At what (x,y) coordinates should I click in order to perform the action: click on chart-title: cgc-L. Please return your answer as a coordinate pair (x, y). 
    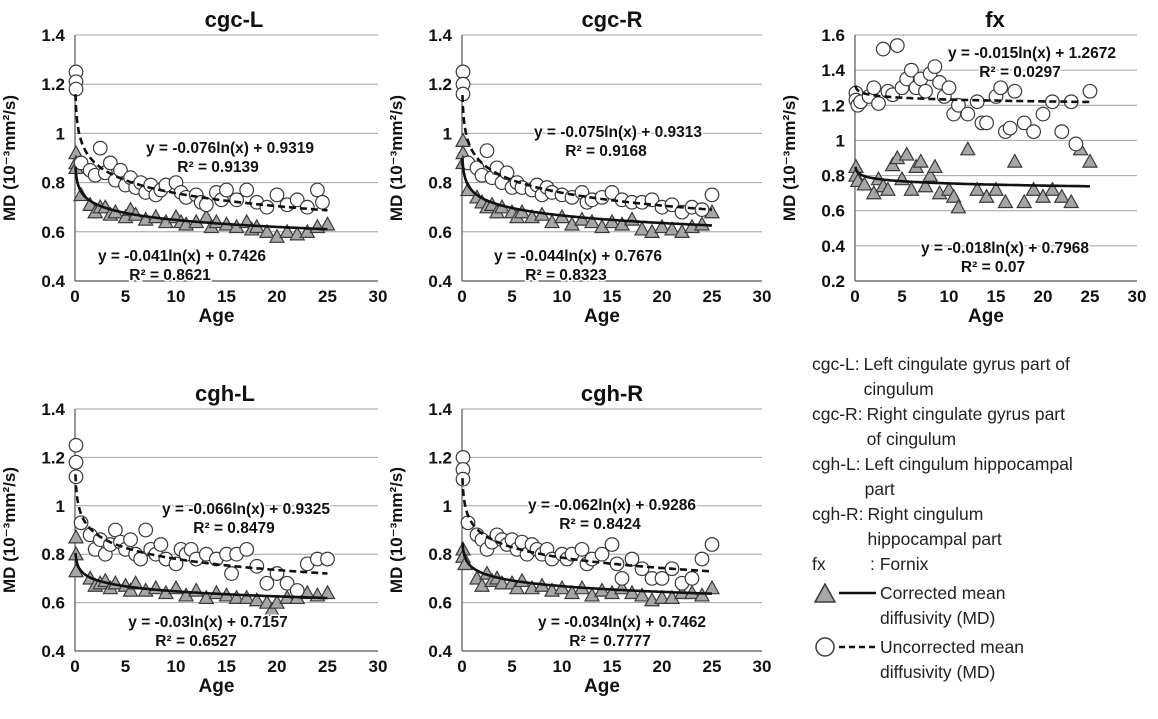
    Looking at the image, I should click on (234, 19).